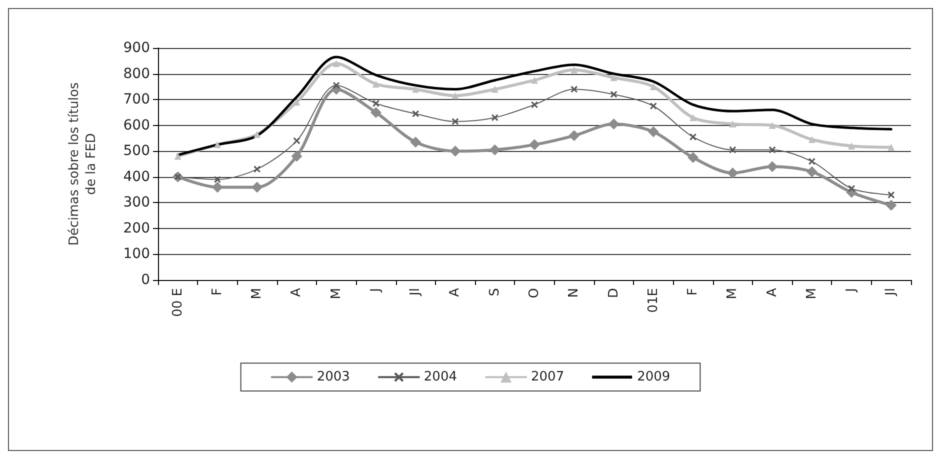 The height and width of the screenshot is (459, 941). What do you see at coordinates (136, 151) in the screenshot?
I see `y-tick-label: 500` at bounding box center [136, 151].